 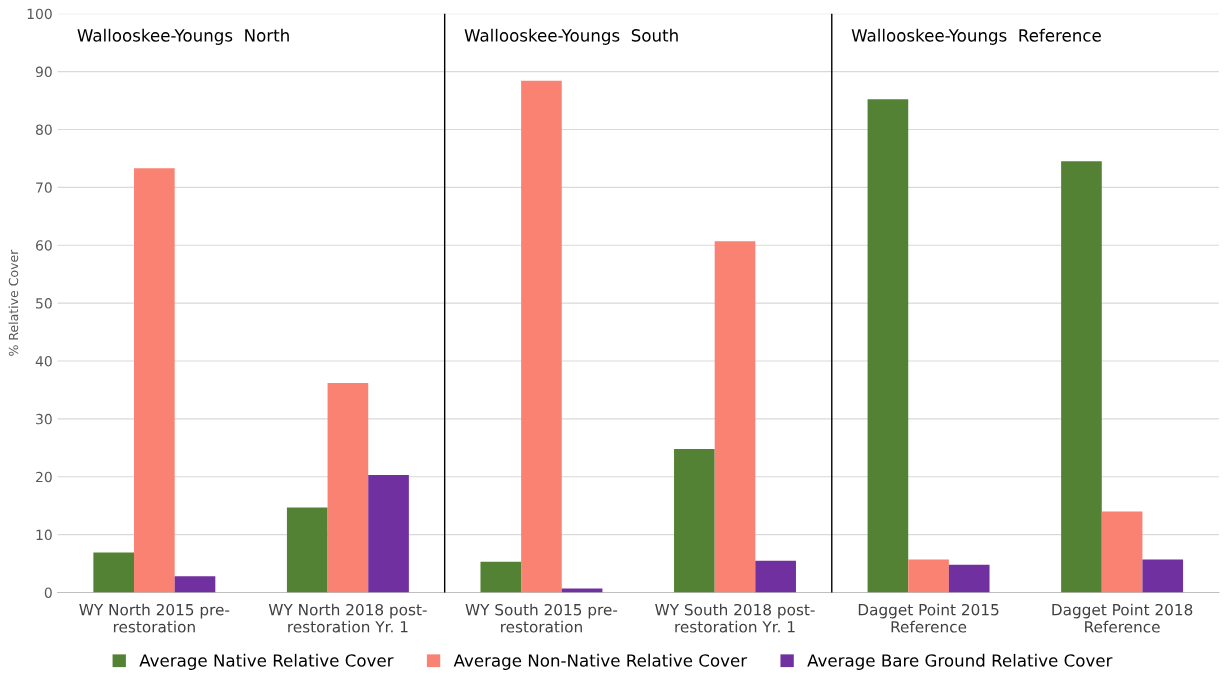 What do you see at coordinates (154, 618) in the screenshot?
I see `x-tick-label: WY North 2015 pre- restoration` at bounding box center [154, 618].